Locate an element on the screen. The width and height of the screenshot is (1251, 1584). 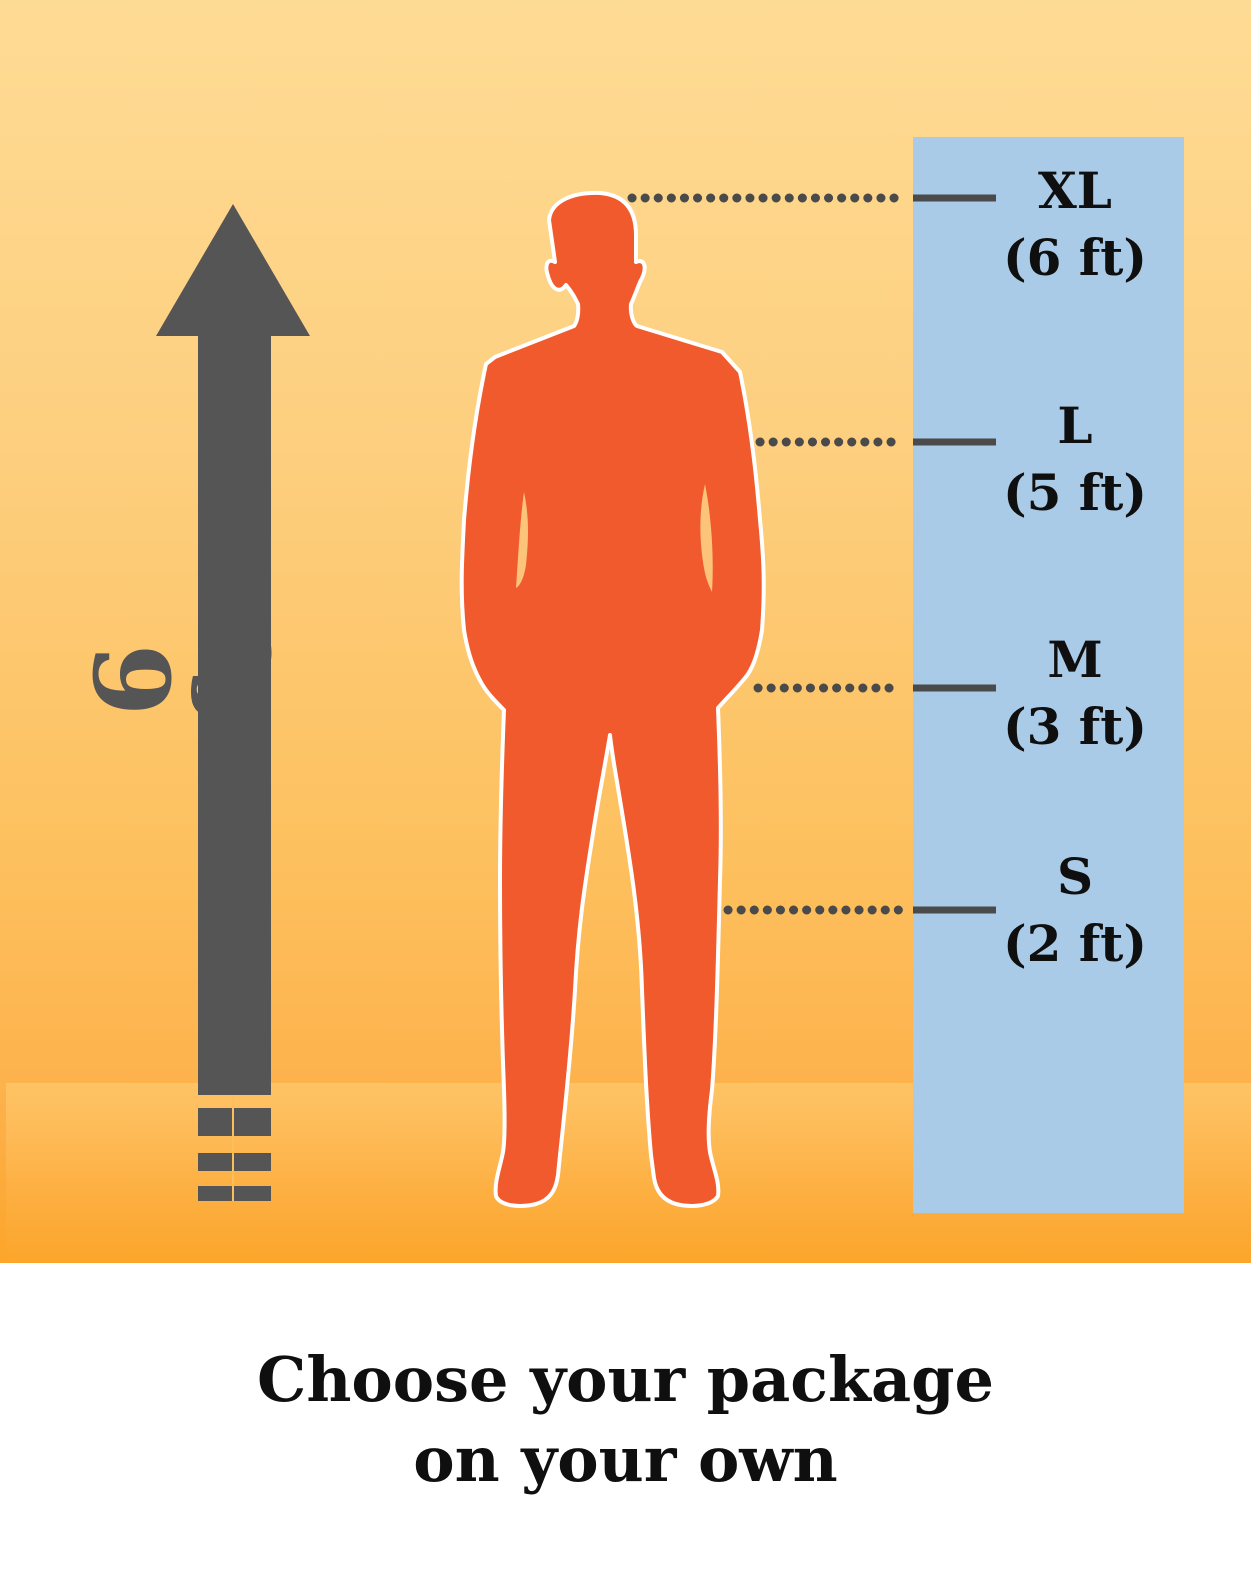
caption: Choose your package on your own is located at coordinates (625, 1420).